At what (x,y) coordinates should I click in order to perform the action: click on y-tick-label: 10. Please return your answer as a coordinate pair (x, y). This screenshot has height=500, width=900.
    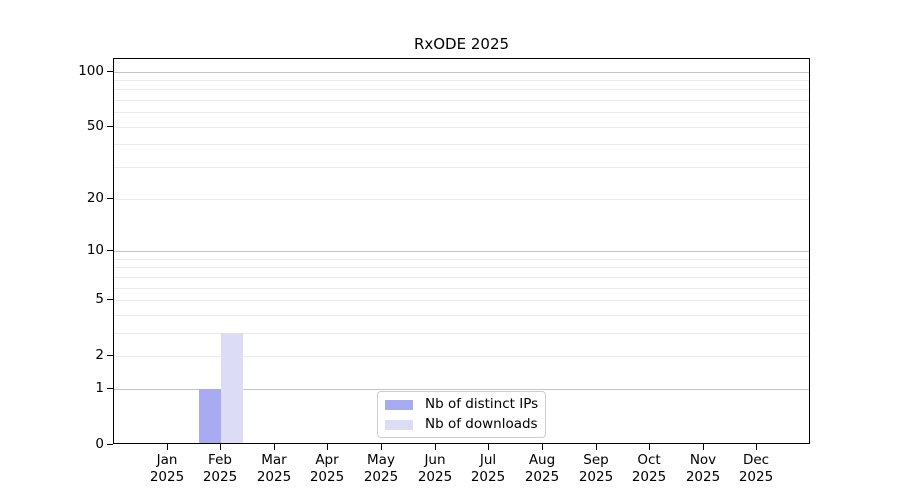
    Looking at the image, I should click on (95, 250).